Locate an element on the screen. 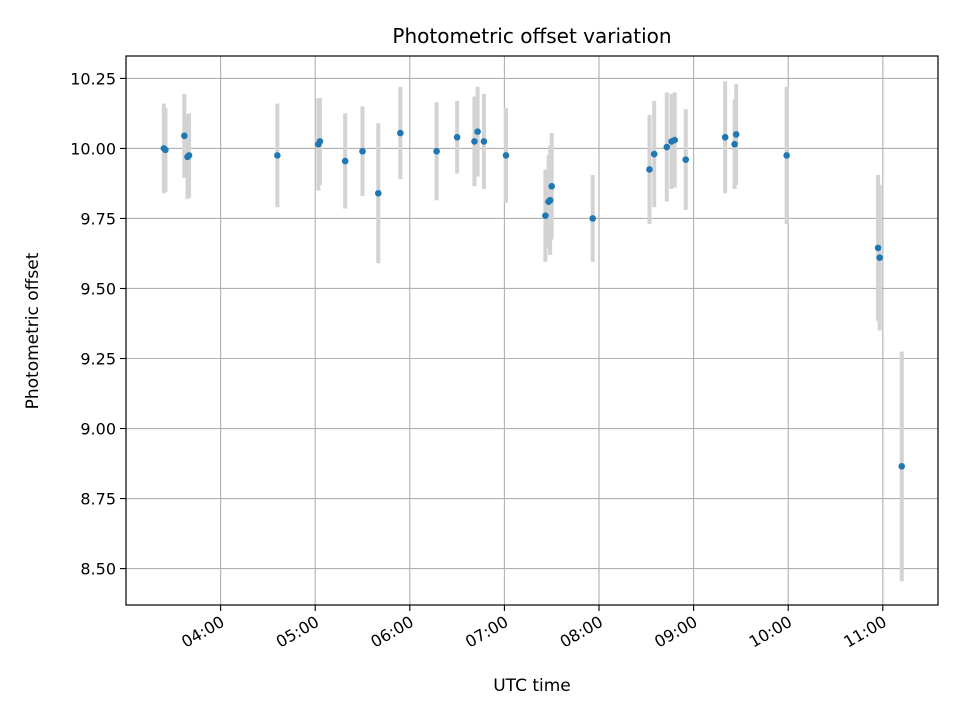 This screenshot has height=720, width=960. y-tick-label: 10.00 is located at coordinates (93, 148).